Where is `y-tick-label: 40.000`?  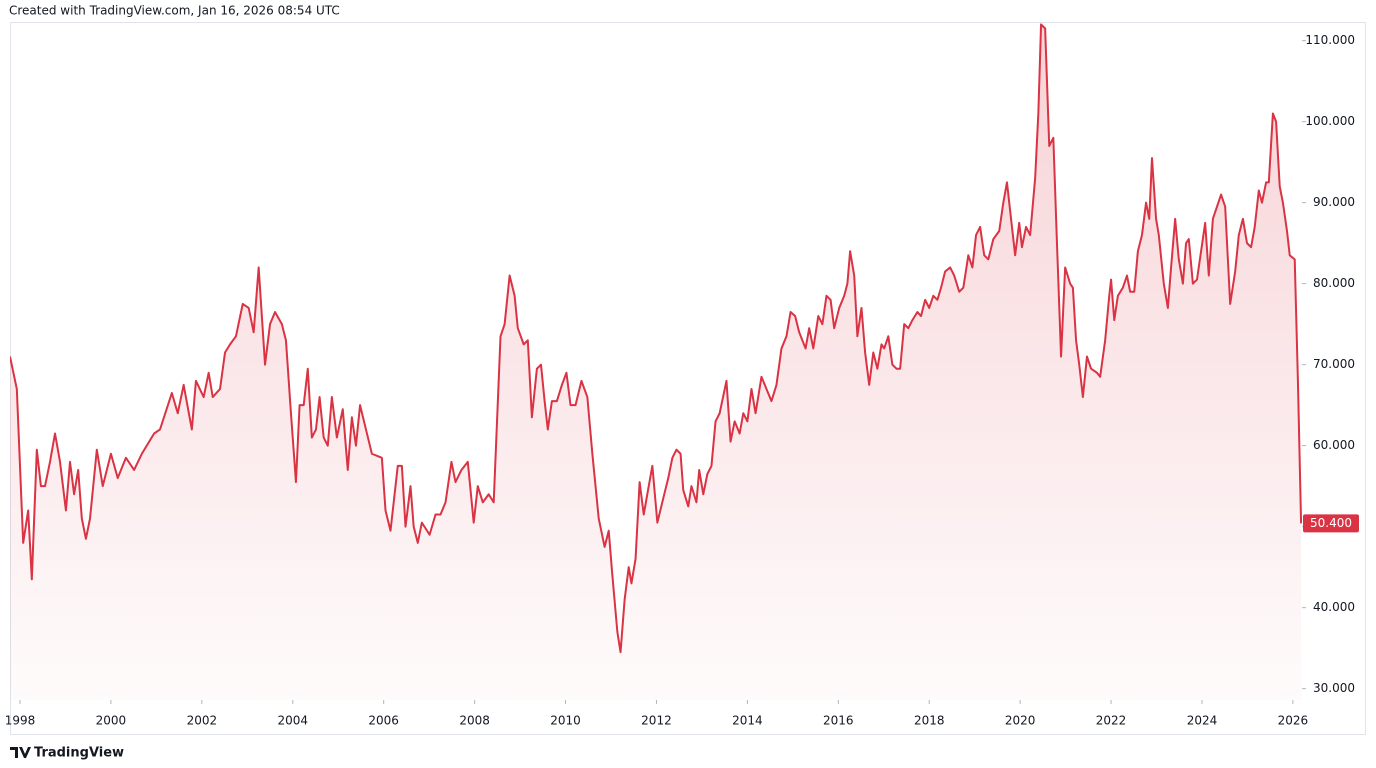
y-tick-label: 40.000 is located at coordinates (1334, 607).